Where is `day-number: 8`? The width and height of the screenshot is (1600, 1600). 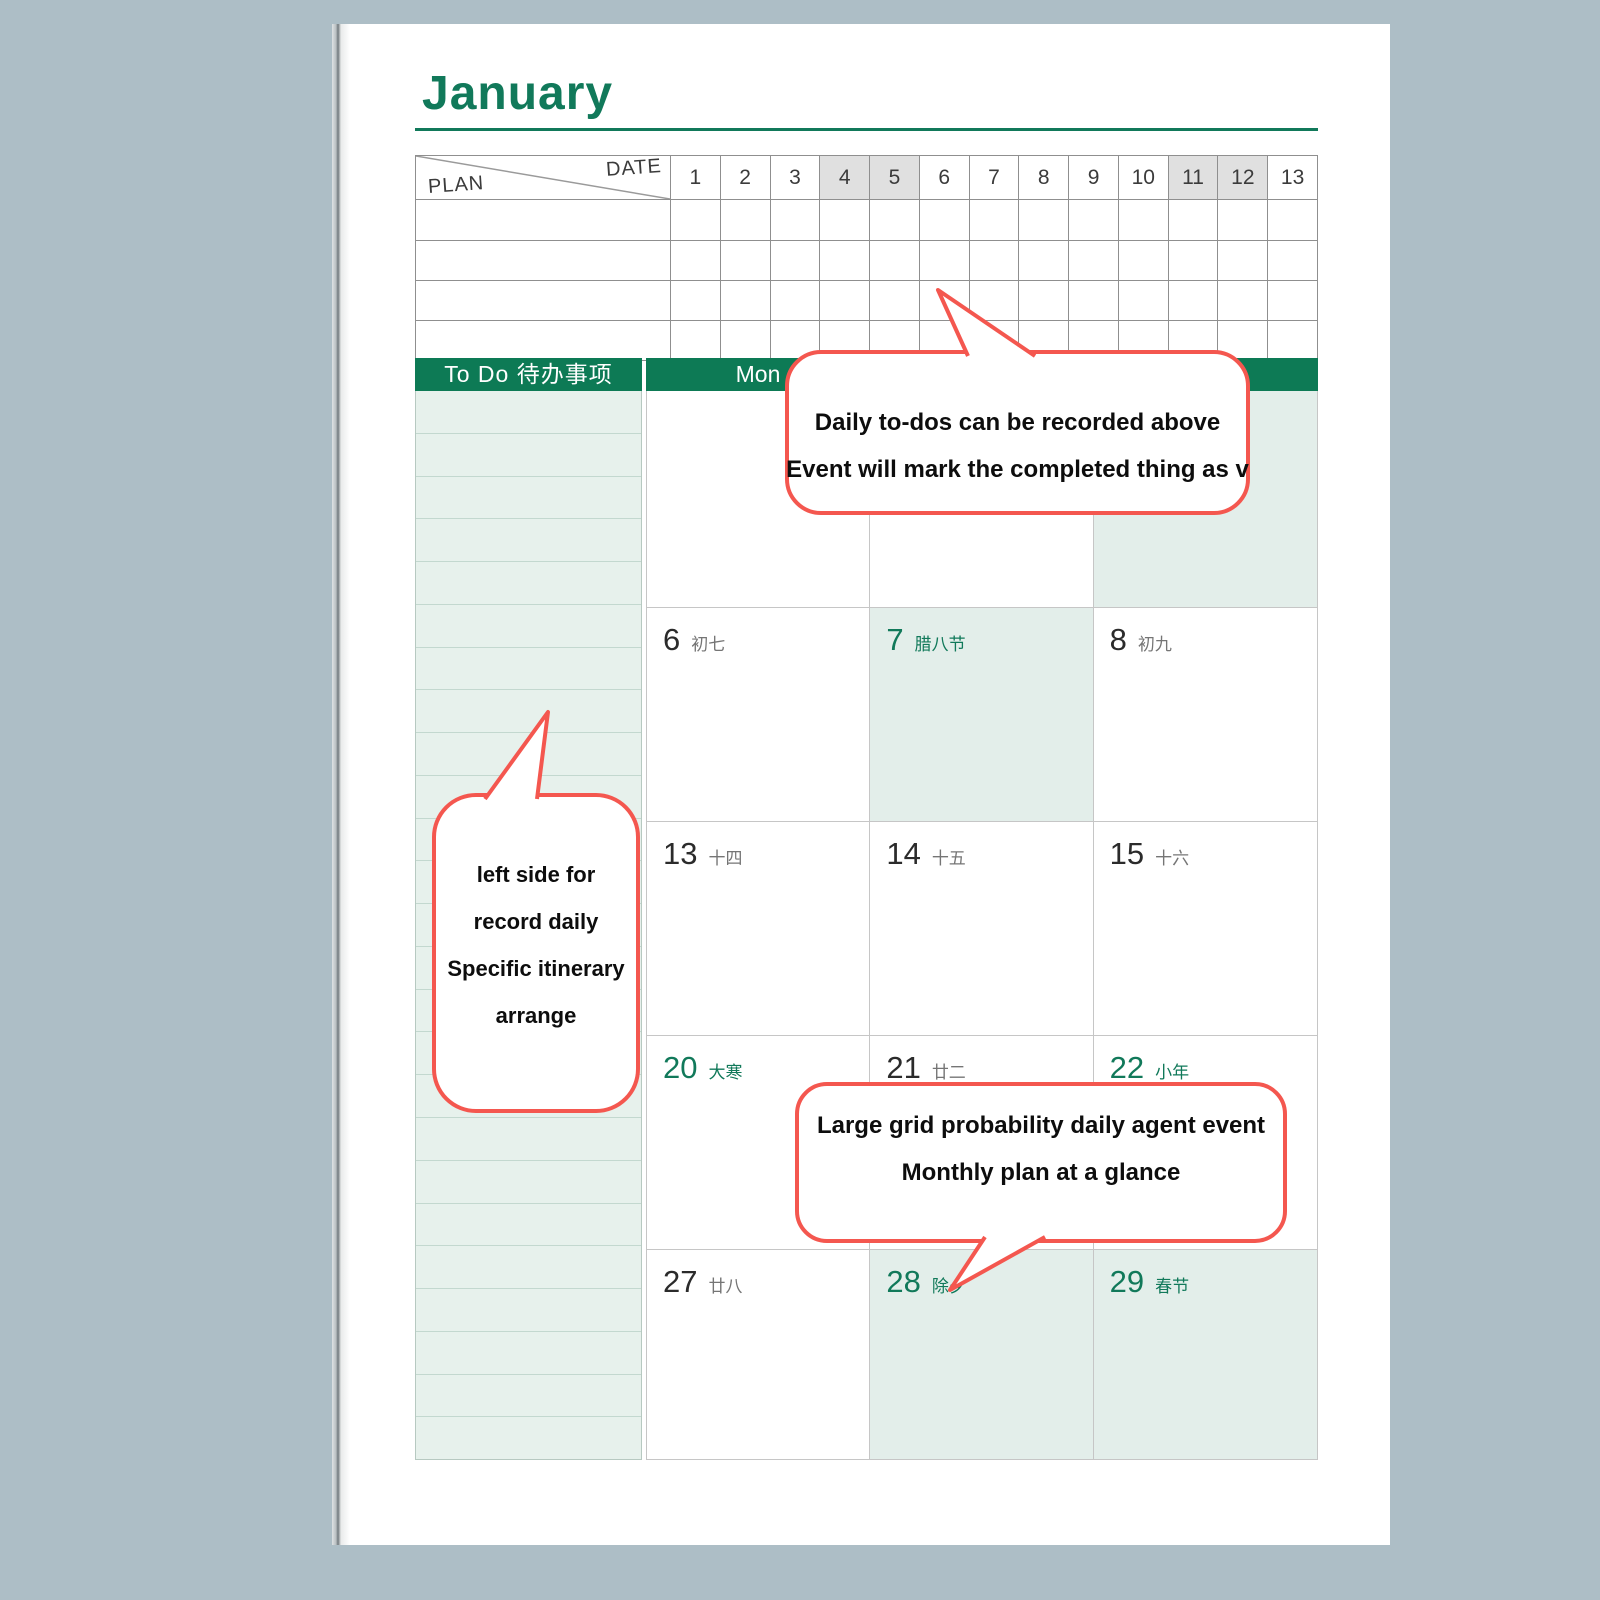
day-number: 8 is located at coordinates (1118, 639).